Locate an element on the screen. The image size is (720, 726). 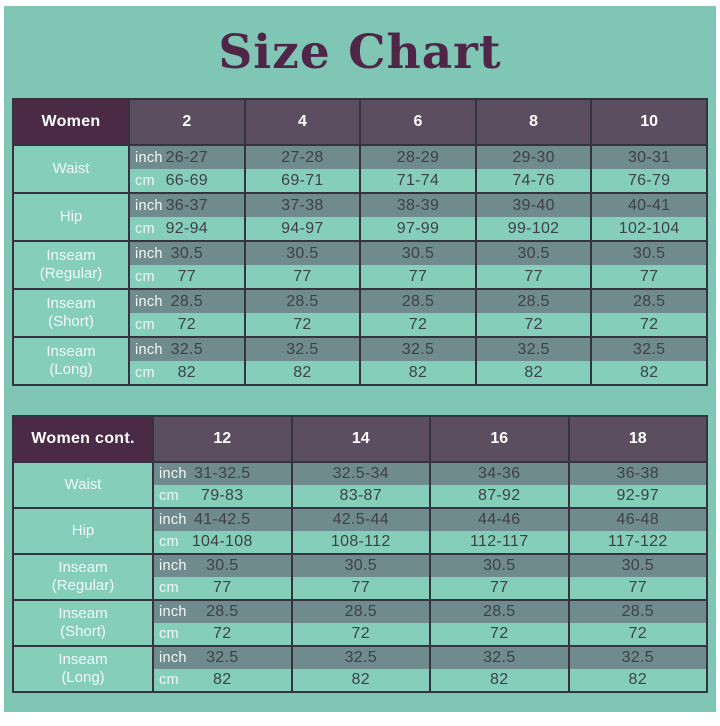
group-subrows: inch 28.5 28.5 28.5 28.5 cm 72 72 72 72 is located at coordinates (429, 623).